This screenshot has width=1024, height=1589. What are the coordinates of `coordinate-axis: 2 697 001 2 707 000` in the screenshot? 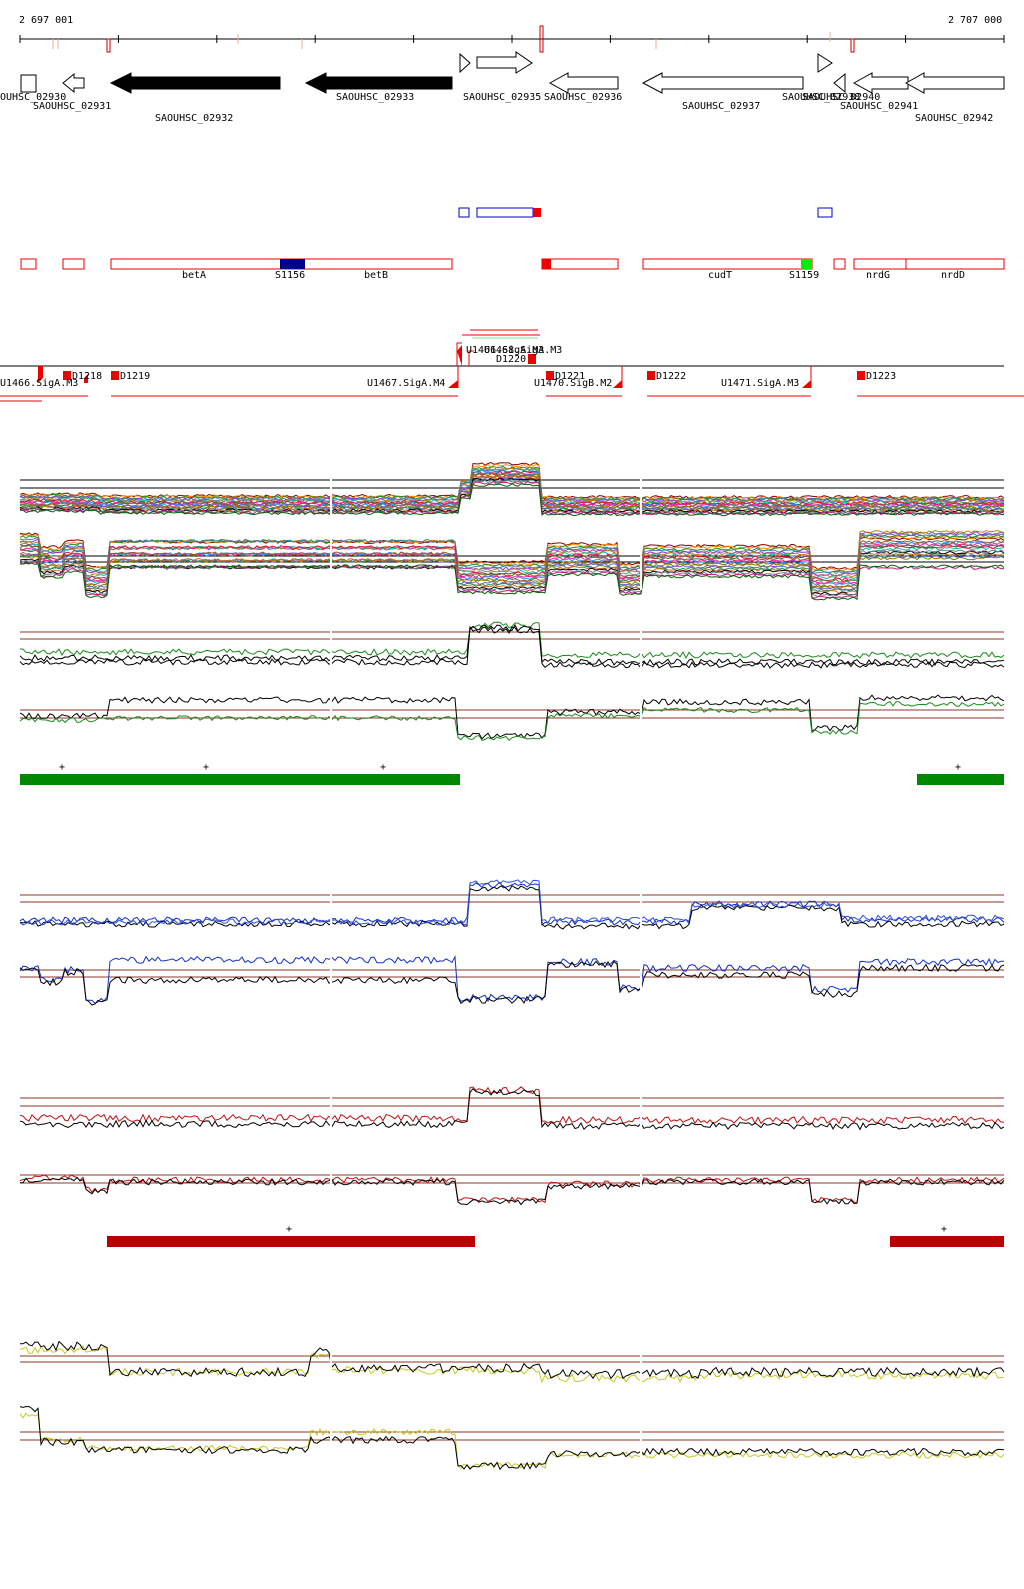 It's located at (512, 34).